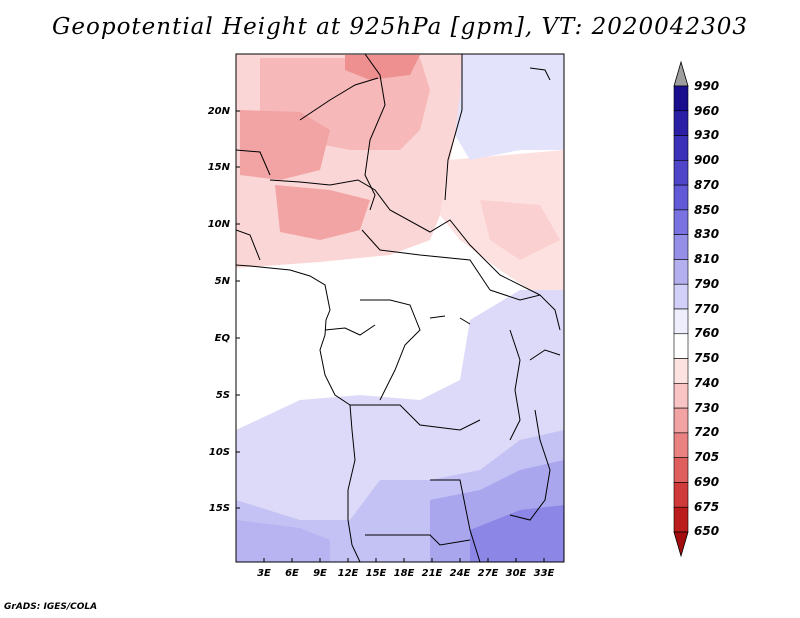  Describe the element at coordinates (292, 573) in the screenshot. I see `lon-label: 6E` at that location.